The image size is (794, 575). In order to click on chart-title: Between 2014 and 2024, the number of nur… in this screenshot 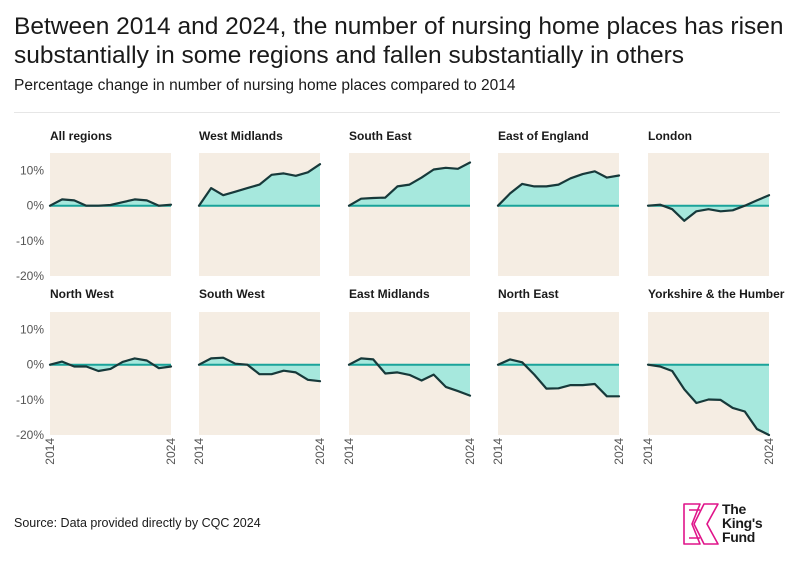, I will do `click(399, 41)`.